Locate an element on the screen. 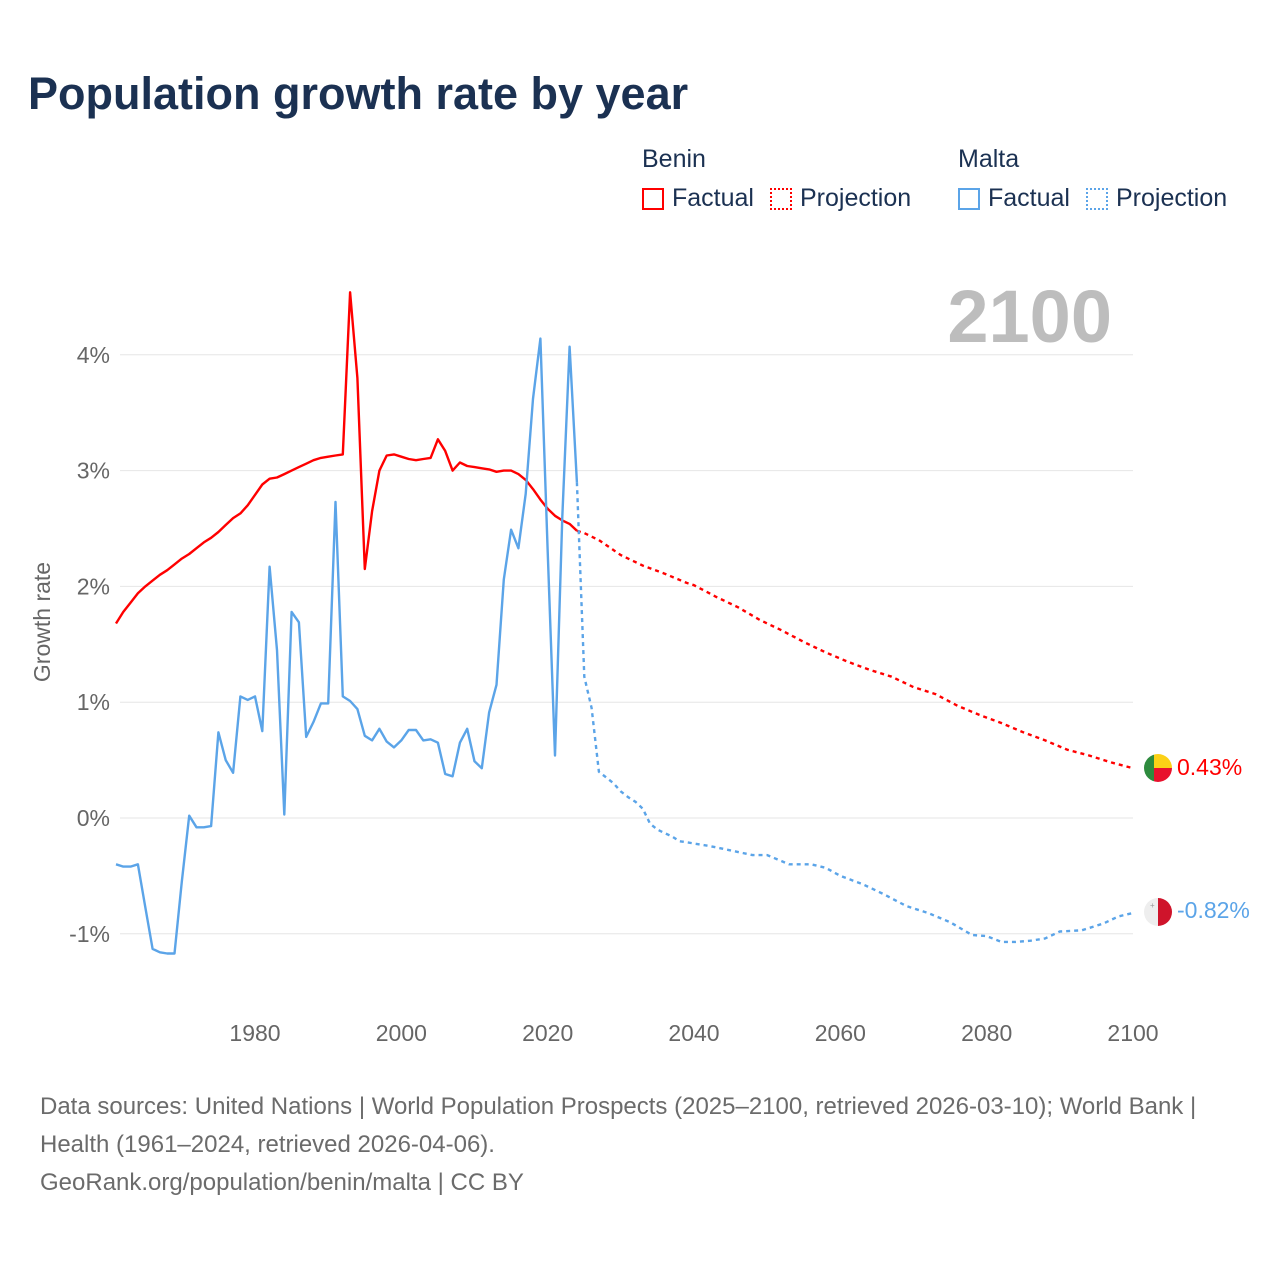 The width and height of the screenshot is (1280, 1280). x-tick-label: 2100 is located at coordinates (1132, 1033).